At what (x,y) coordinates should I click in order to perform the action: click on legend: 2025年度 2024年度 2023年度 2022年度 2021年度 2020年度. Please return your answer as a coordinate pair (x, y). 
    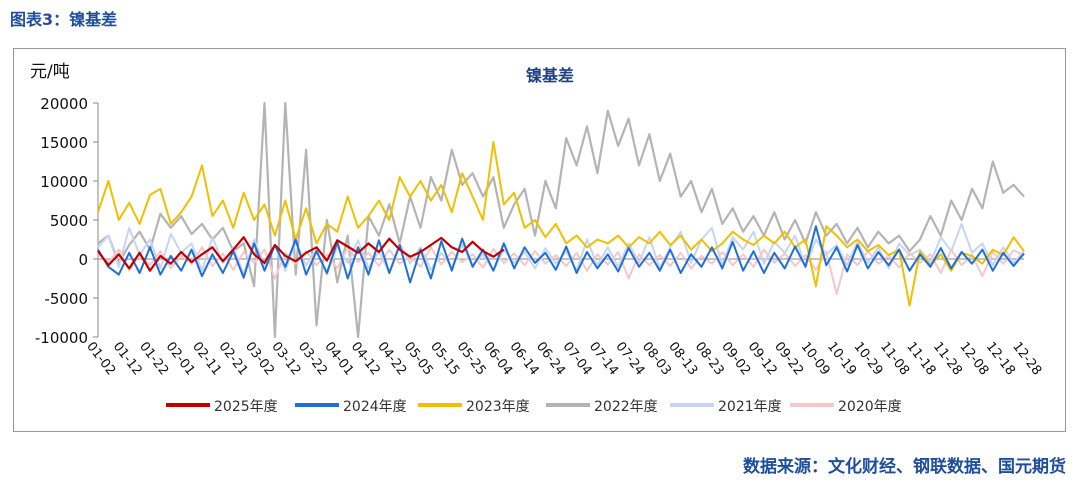
    Looking at the image, I should click on (534, 407).